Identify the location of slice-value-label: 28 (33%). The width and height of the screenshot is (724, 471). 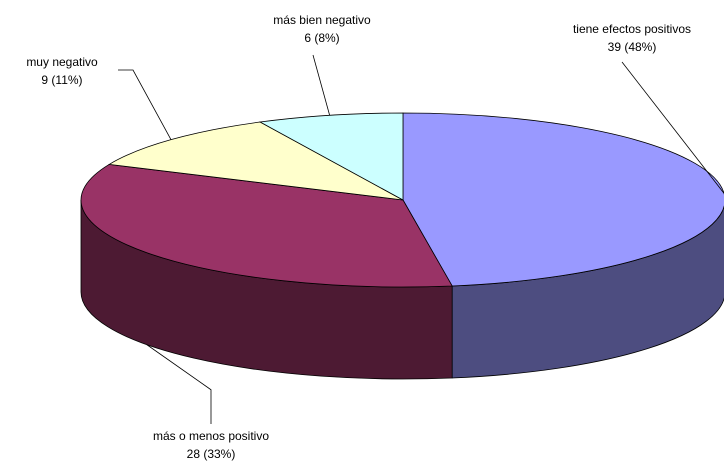
(211, 454).